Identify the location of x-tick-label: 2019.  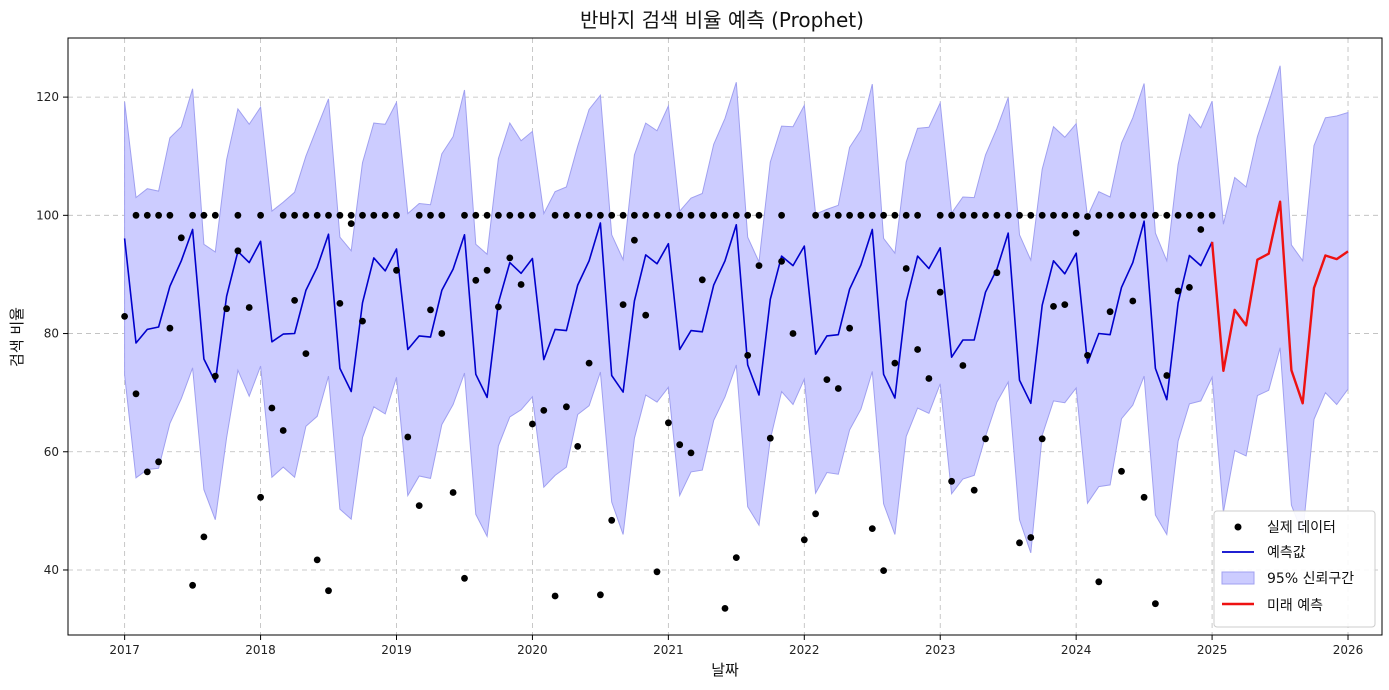
(396, 650).